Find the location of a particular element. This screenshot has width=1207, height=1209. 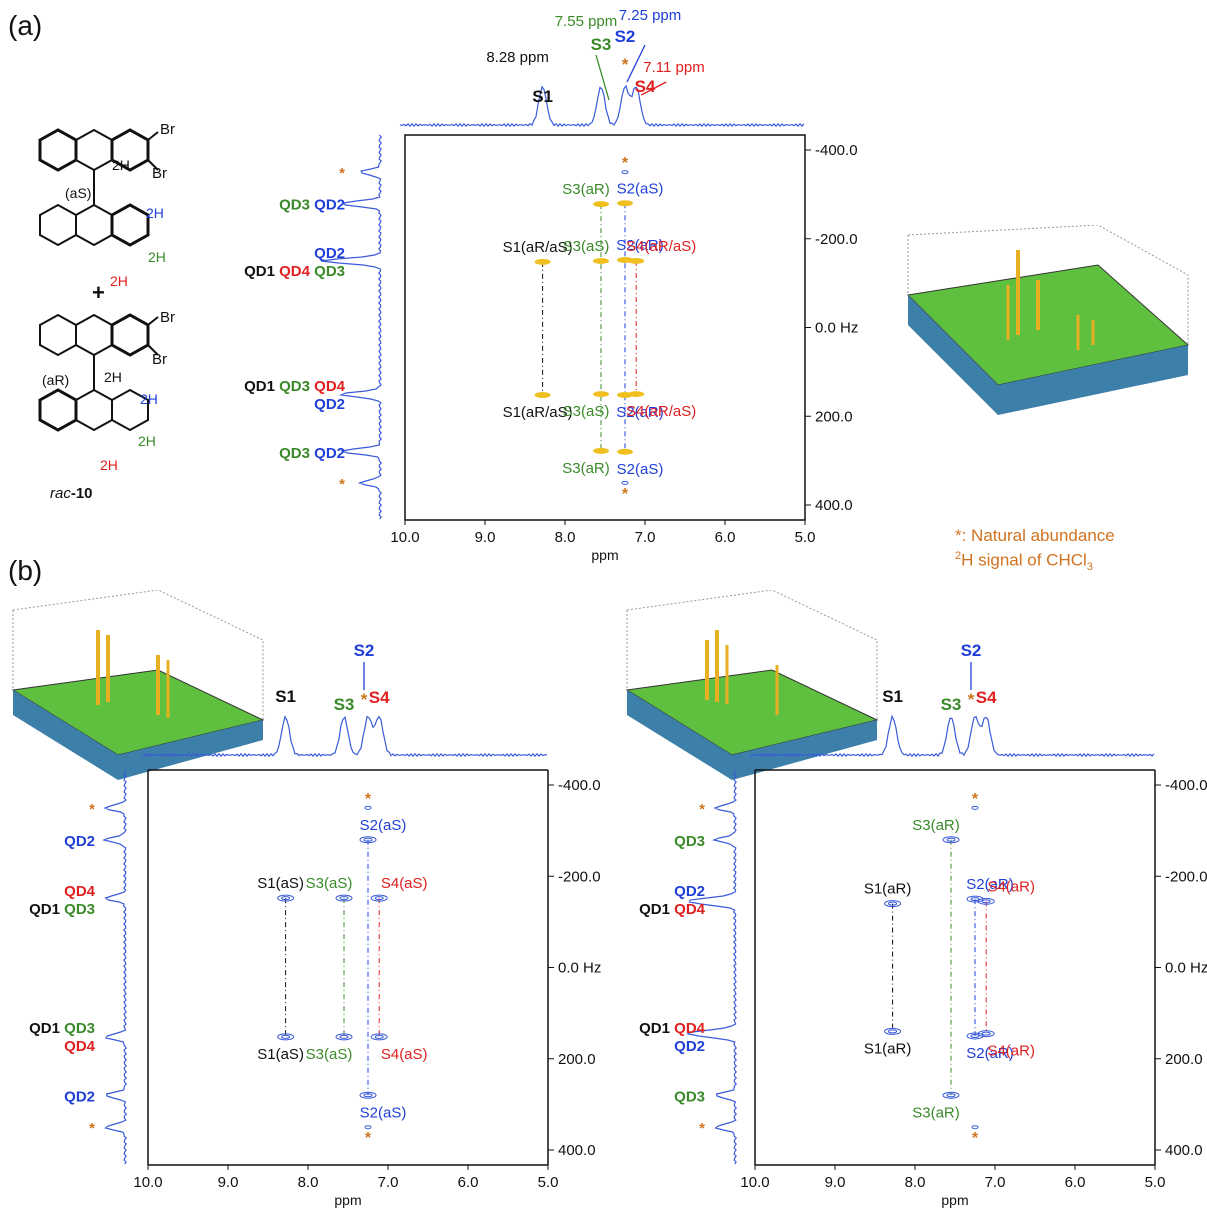

arrow-s3 is located at coordinates (602, 77).